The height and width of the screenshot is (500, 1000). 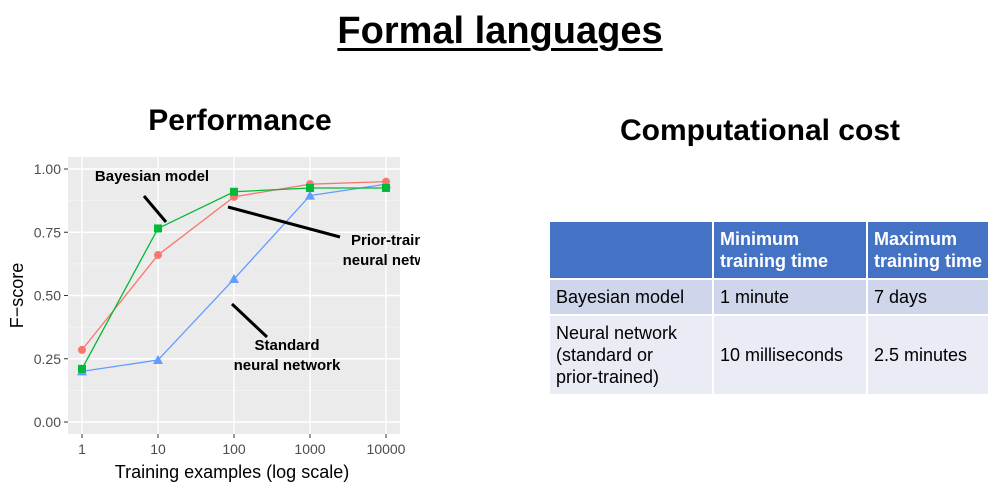 What do you see at coordinates (47, 169) in the screenshot?
I see `y-tick-label: 1.00` at bounding box center [47, 169].